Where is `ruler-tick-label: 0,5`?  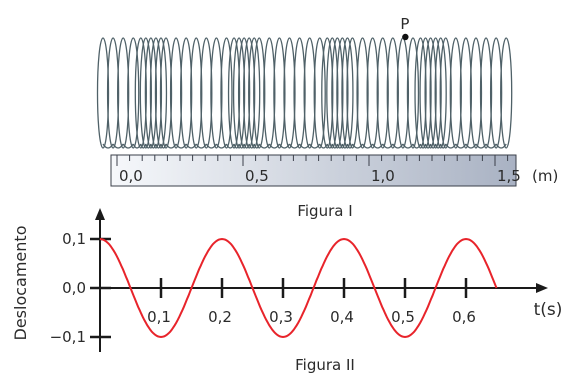
ruler-tick-label: 0,5 is located at coordinates (257, 176).